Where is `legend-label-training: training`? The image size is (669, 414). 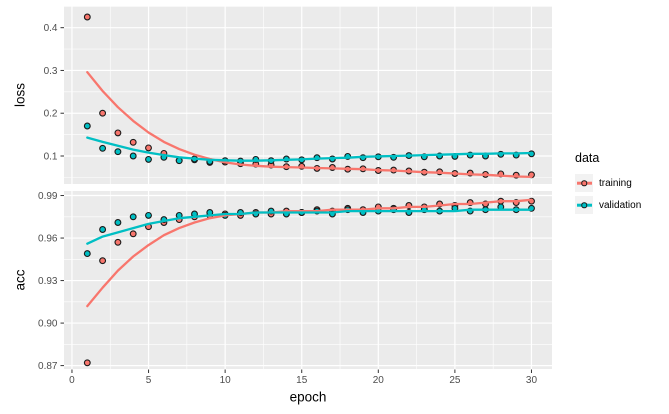 legend-label-training: training is located at coordinates (615, 183).